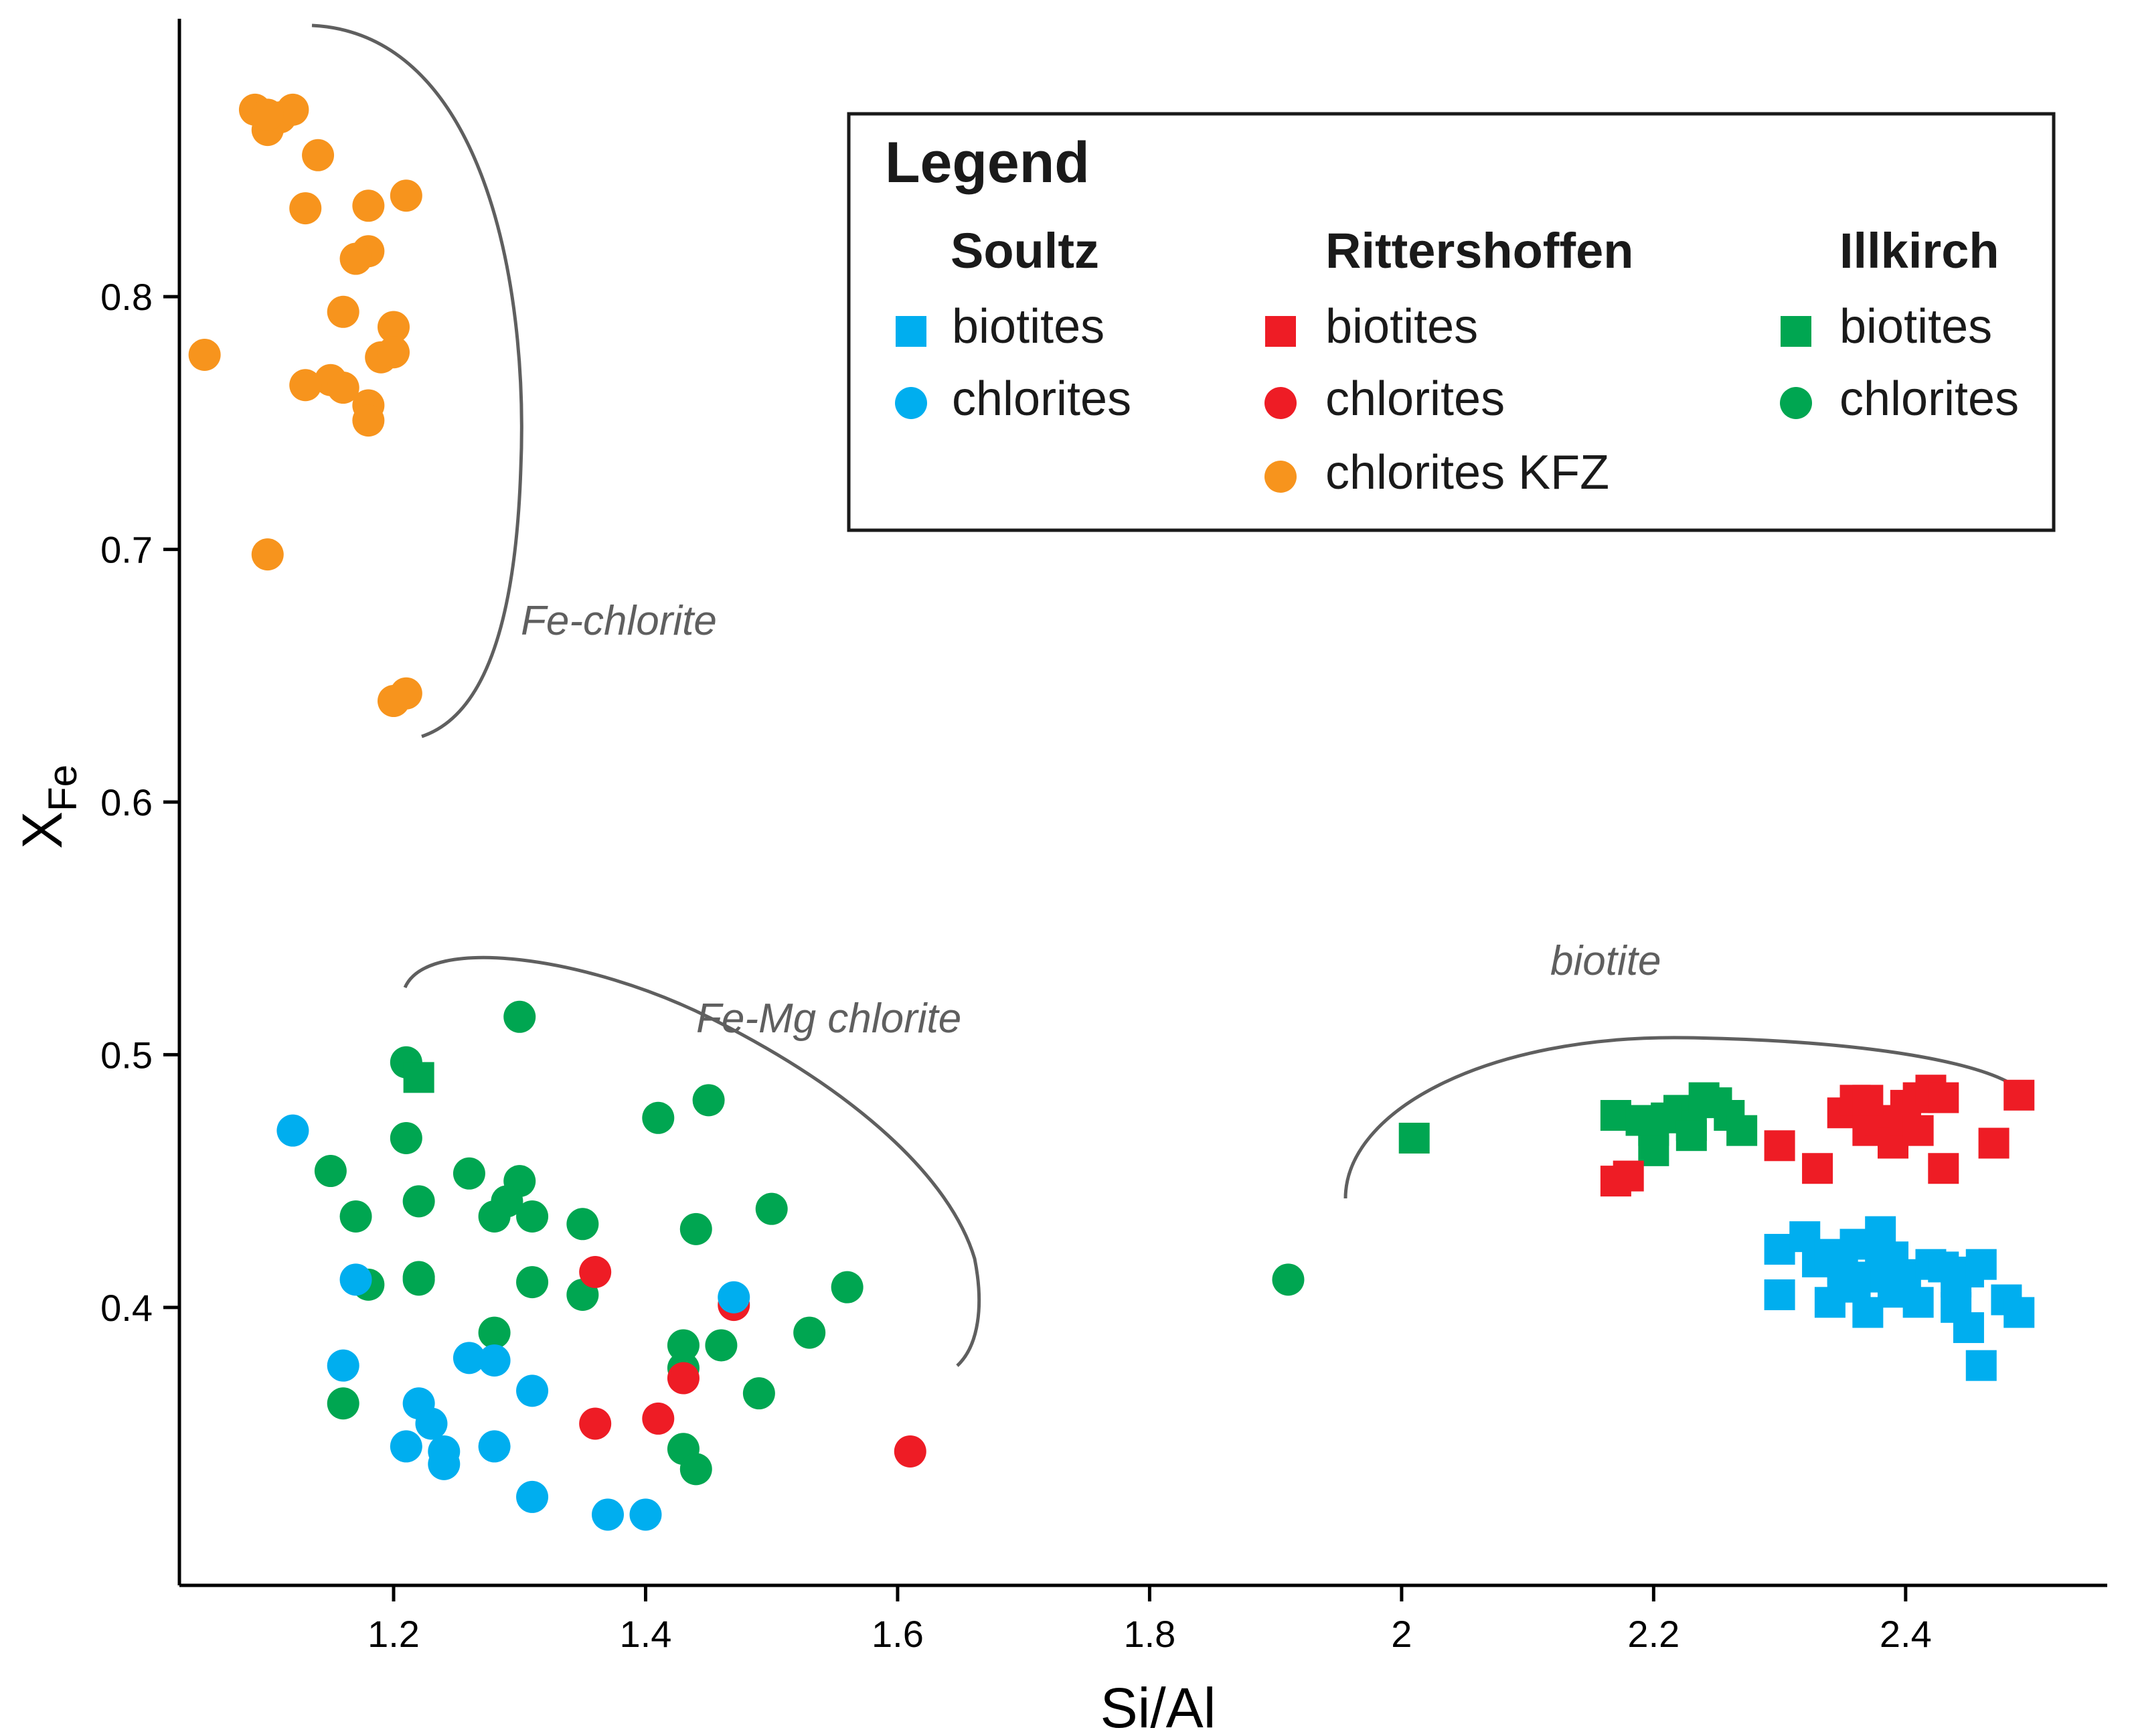  I want to click on x-tick-label: 2, so click(1401, 1634).